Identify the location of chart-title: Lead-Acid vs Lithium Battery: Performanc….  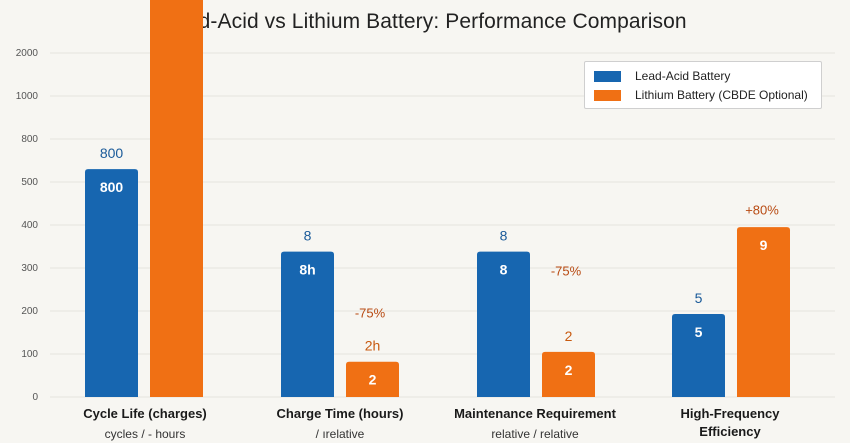
(425, 21).